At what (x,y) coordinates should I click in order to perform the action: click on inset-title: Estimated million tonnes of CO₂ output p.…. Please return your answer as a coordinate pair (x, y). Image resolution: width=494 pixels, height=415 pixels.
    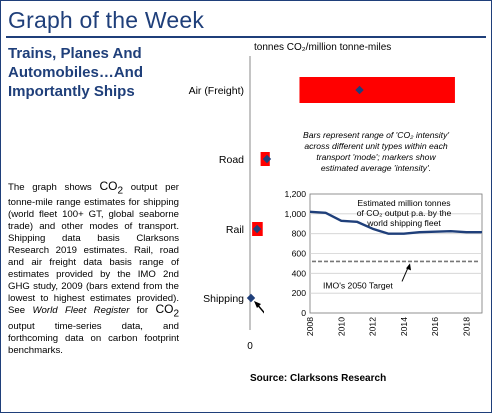
    Looking at the image, I should click on (404, 213).